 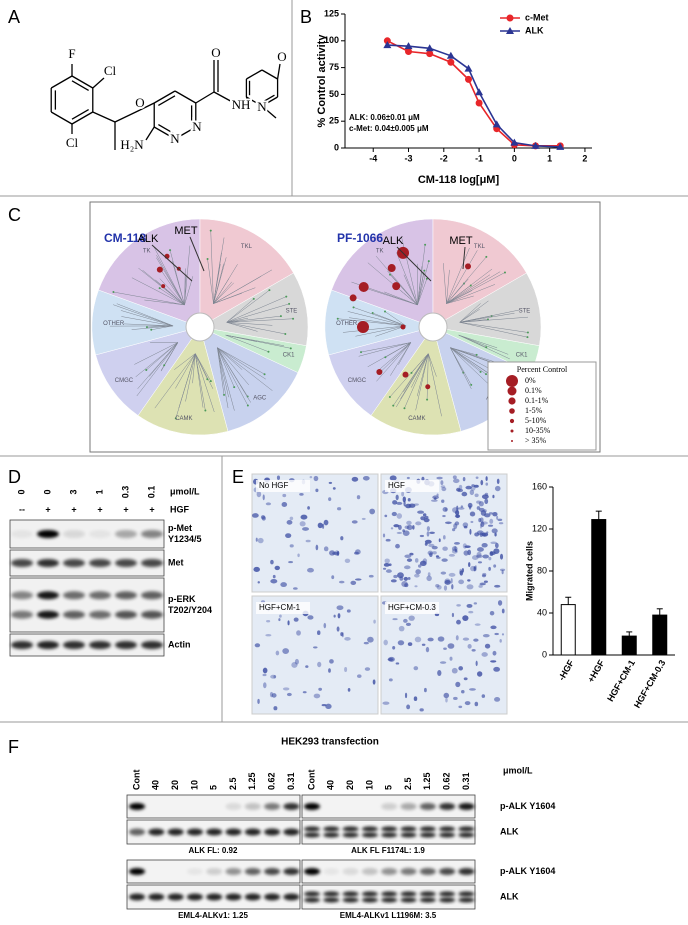 I want to click on legend-marker, so click(x=510, y=30).